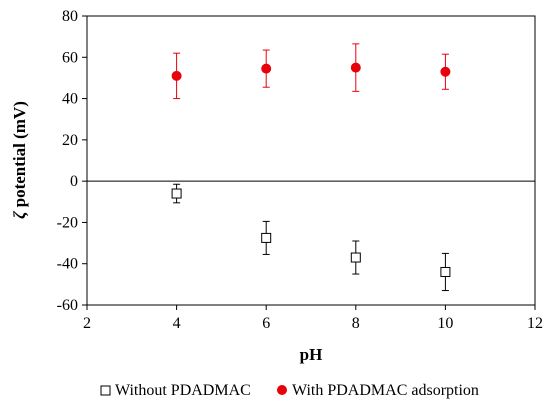  Describe the element at coordinates (535, 323) in the screenshot. I see `x-tick-label: 12` at that location.